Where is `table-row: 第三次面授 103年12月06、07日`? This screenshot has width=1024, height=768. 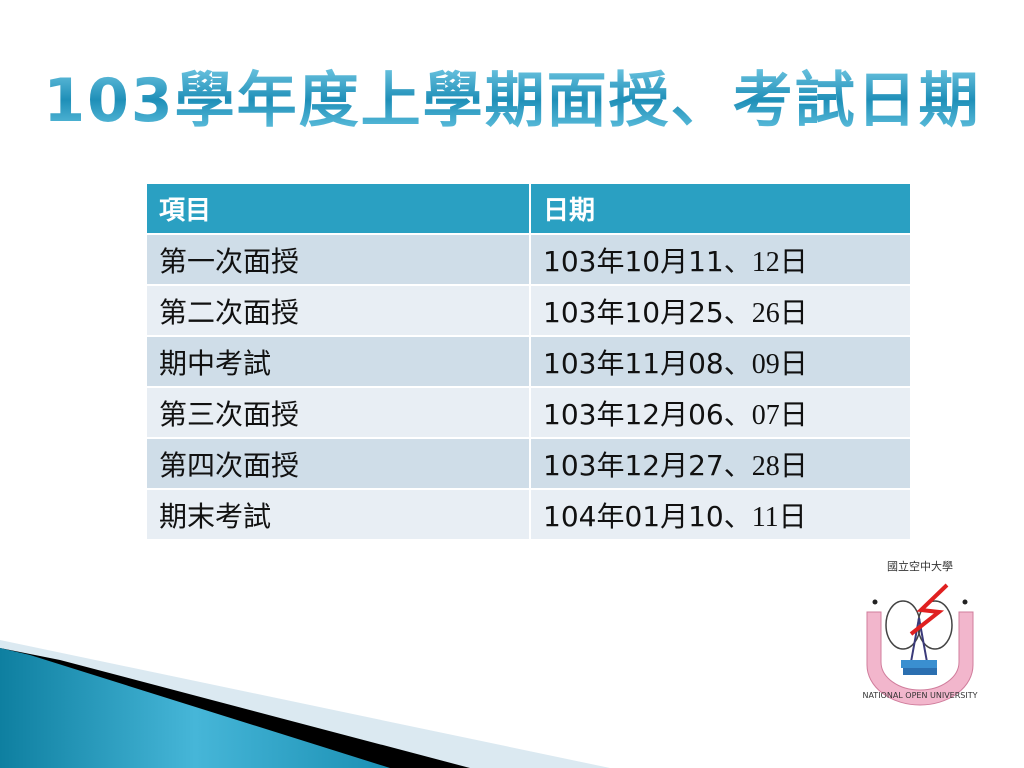
table-row: 第三次面授 103年12月06、07日 is located at coordinates (528, 412).